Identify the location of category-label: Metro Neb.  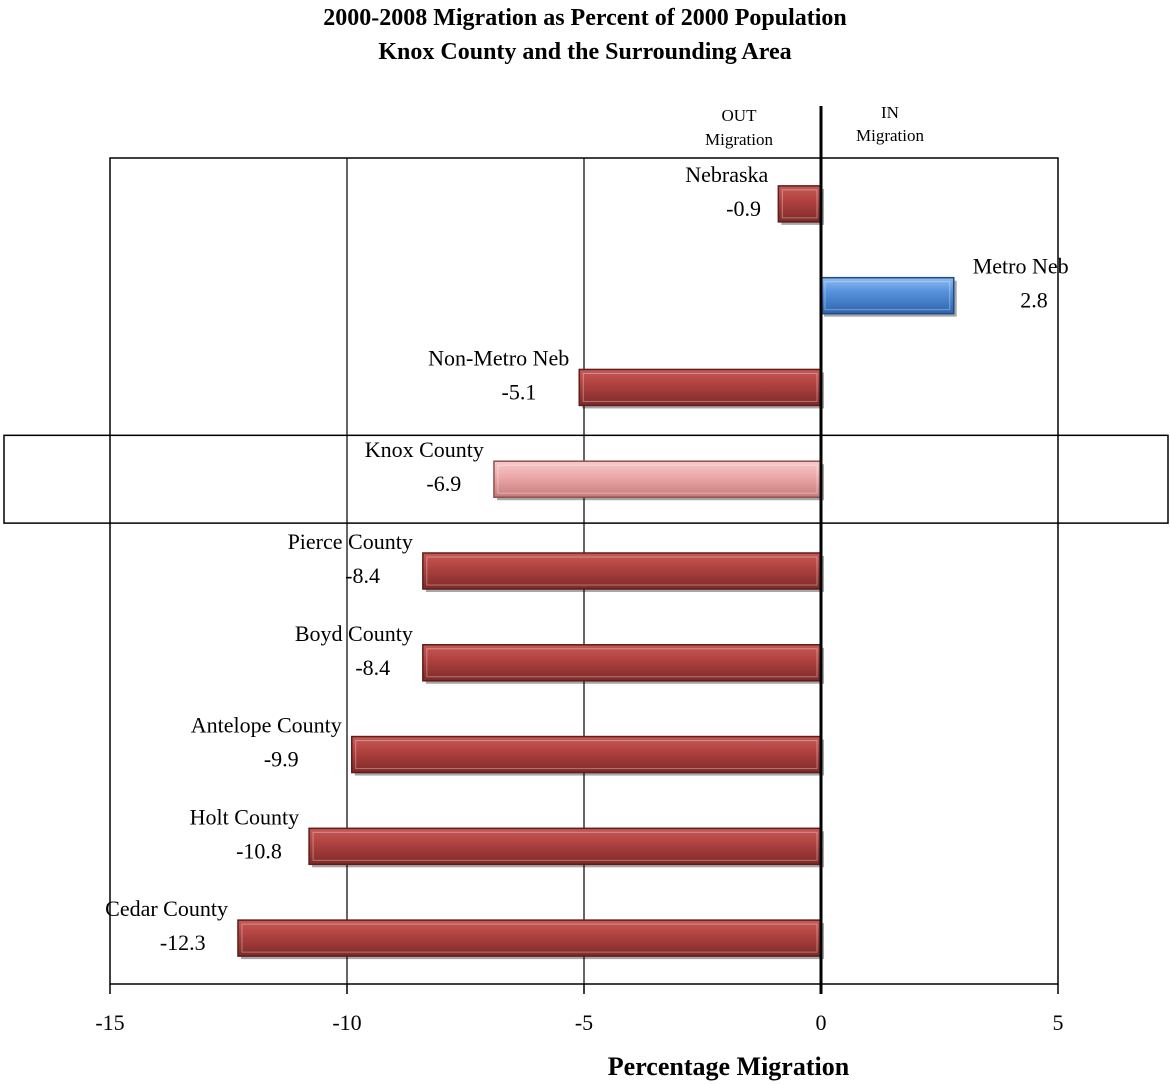
(1021, 266).